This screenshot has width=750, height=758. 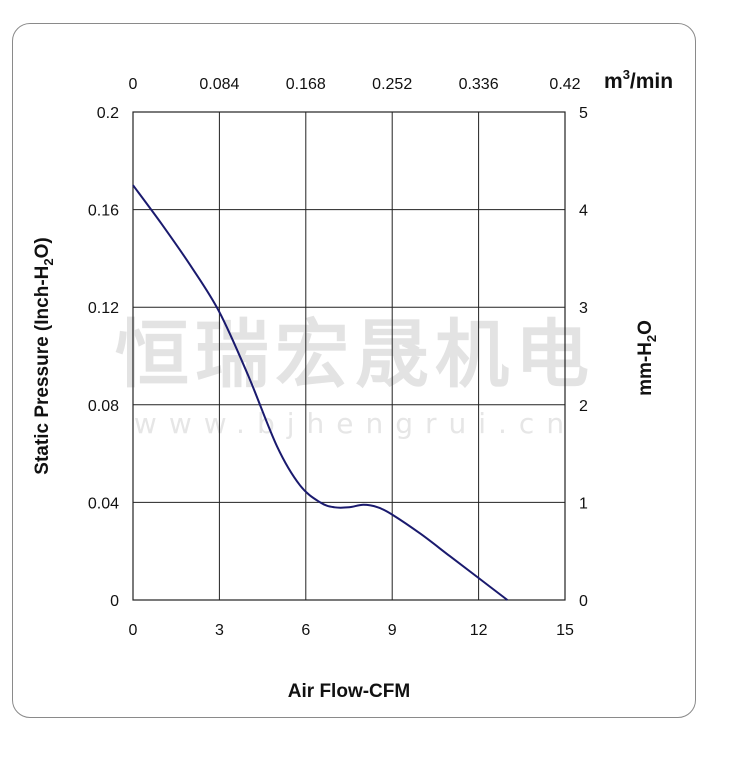 What do you see at coordinates (103, 211) in the screenshot?
I see `y-tick-label-left: 0.16` at bounding box center [103, 211].